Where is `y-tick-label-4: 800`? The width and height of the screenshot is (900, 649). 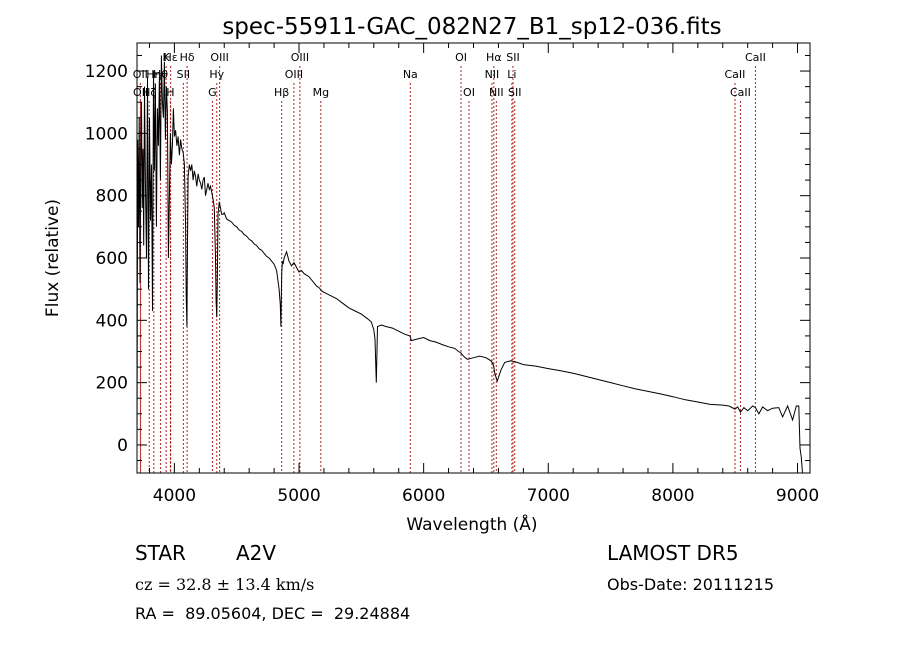 y-tick-label-4: 800 is located at coordinates (112, 197).